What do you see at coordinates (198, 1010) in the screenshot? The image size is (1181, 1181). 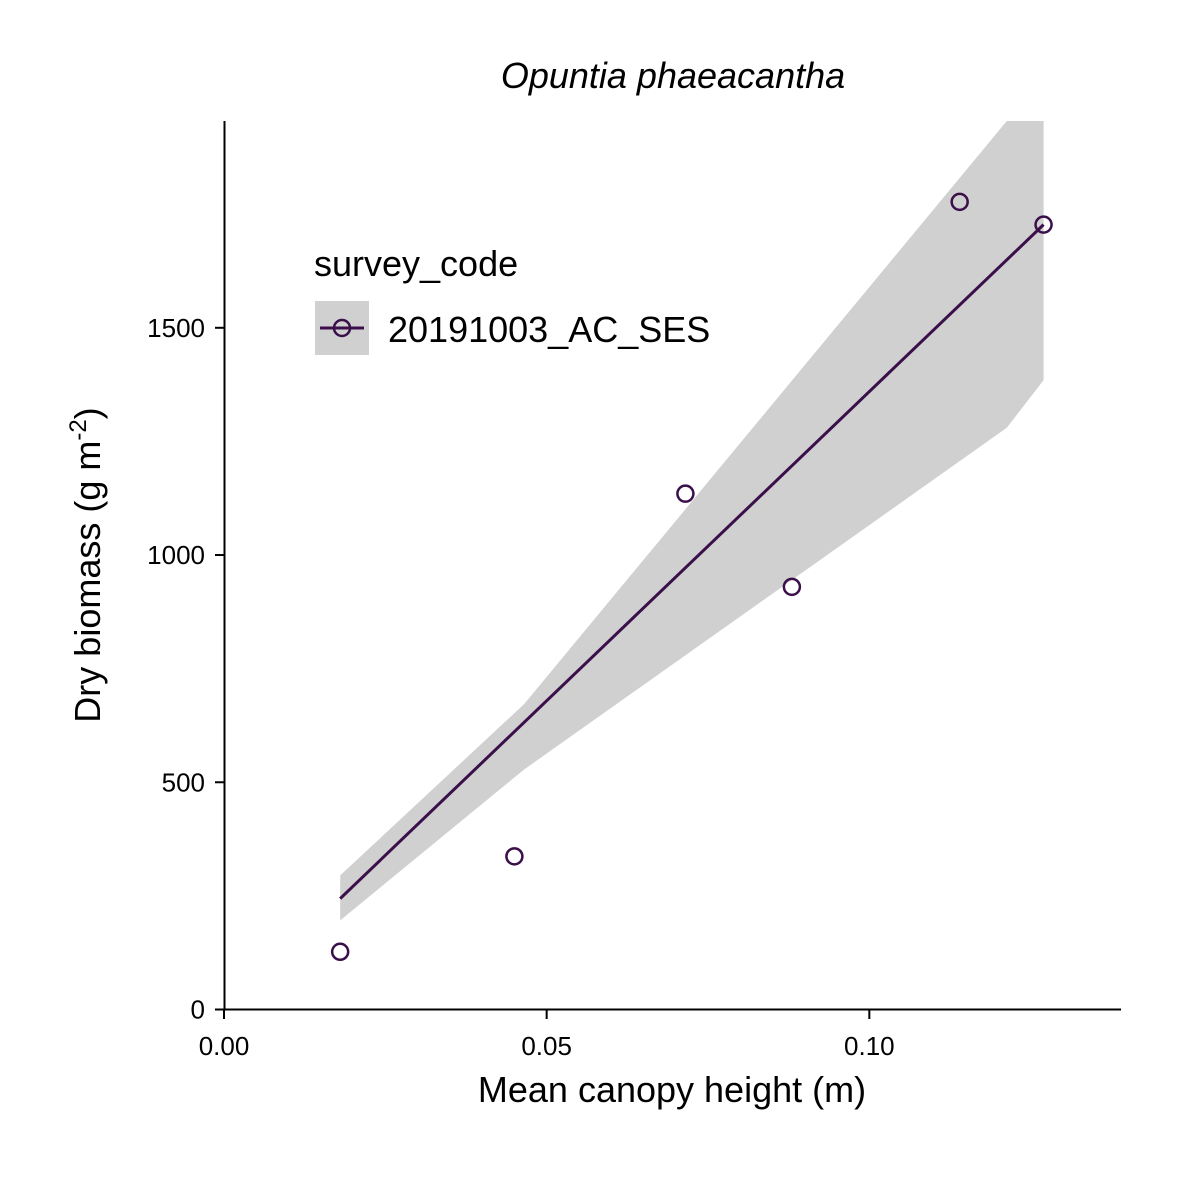 I see `y-tick-label-0: 0` at bounding box center [198, 1010].